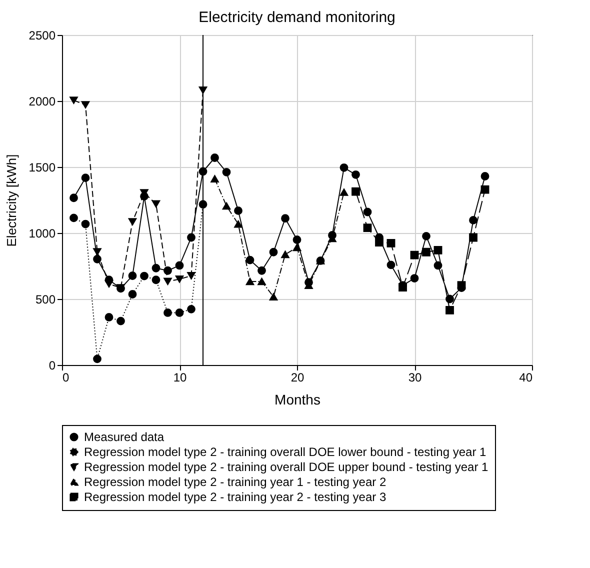 This screenshot has width=590, height=568. What do you see at coordinates (180, 377) in the screenshot?
I see `x-tick-label: 10` at bounding box center [180, 377].